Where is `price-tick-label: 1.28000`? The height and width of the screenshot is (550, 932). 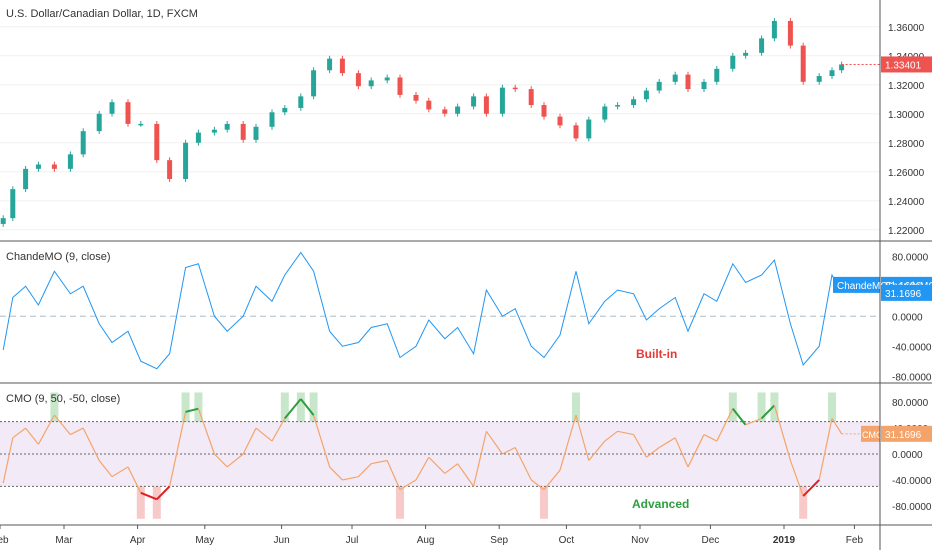 price-tick-label: 1.28000 is located at coordinates (906, 144).